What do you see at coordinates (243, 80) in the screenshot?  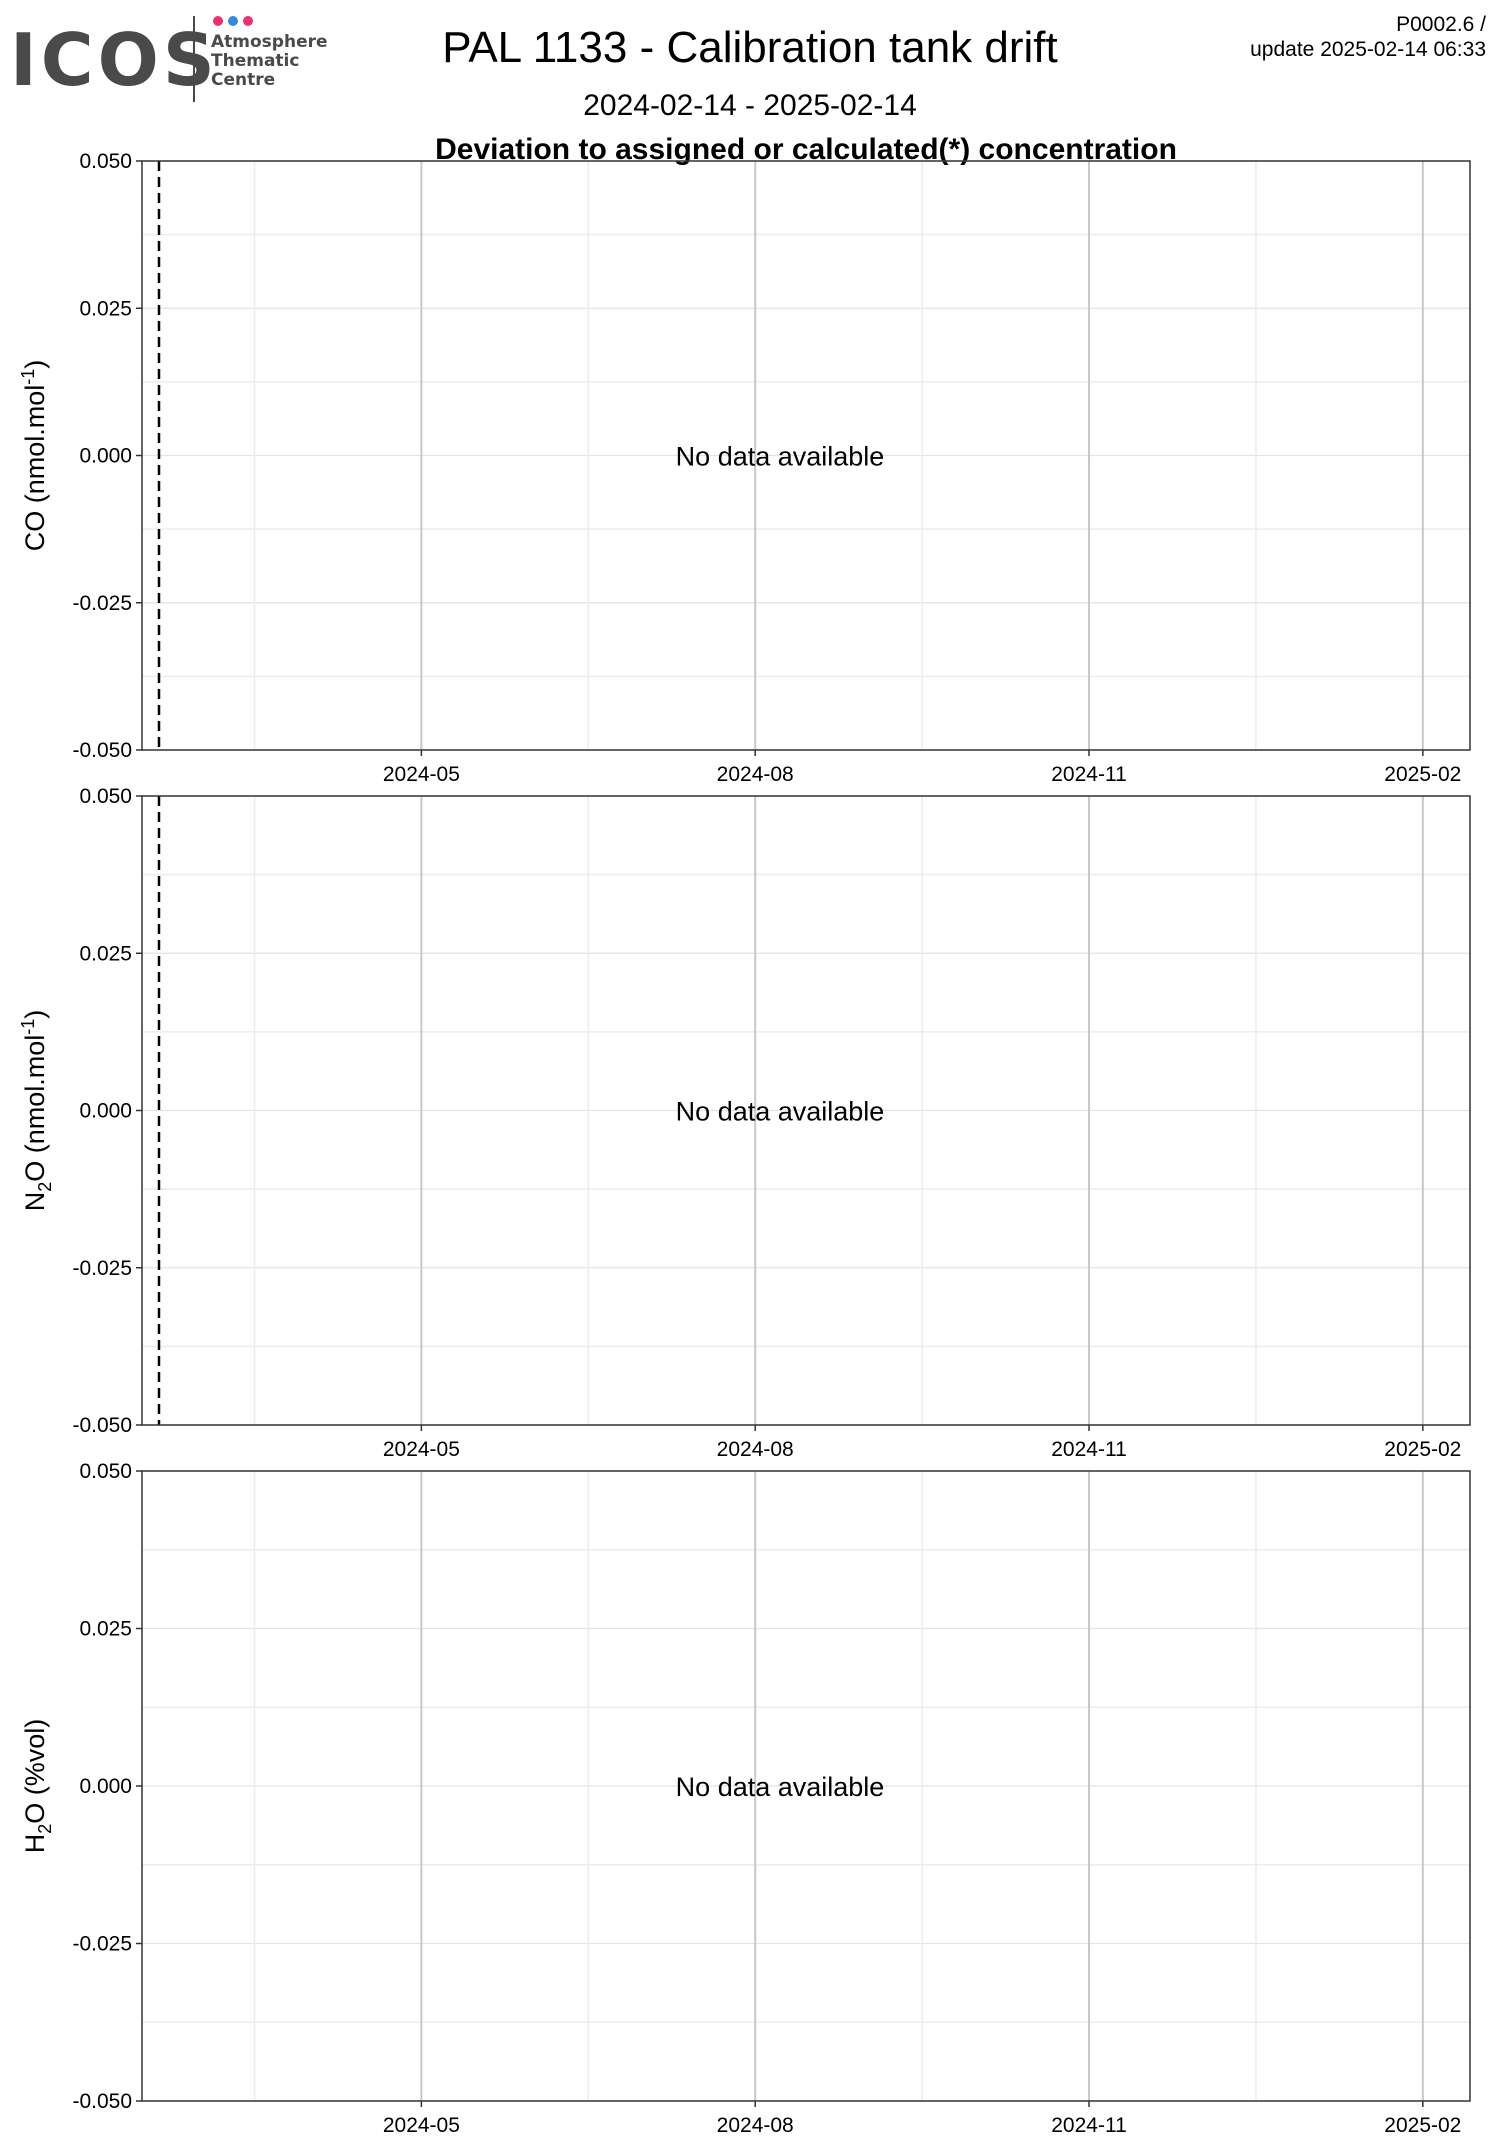 I see `logo-sub-3: Centre` at bounding box center [243, 80].